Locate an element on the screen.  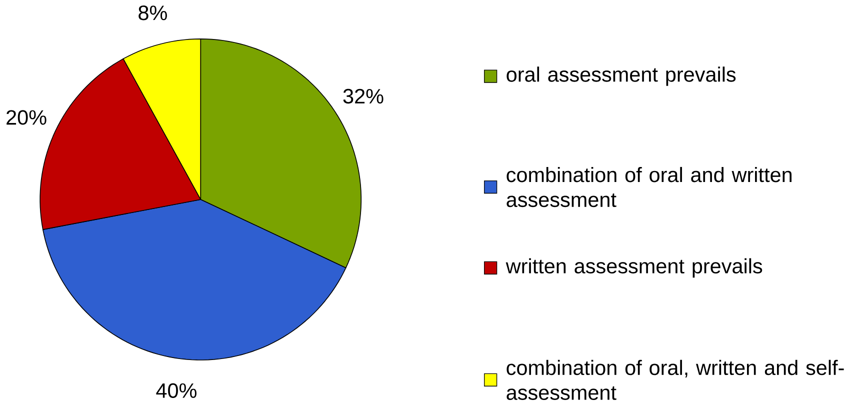
data-label: 32% is located at coordinates (363, 96).